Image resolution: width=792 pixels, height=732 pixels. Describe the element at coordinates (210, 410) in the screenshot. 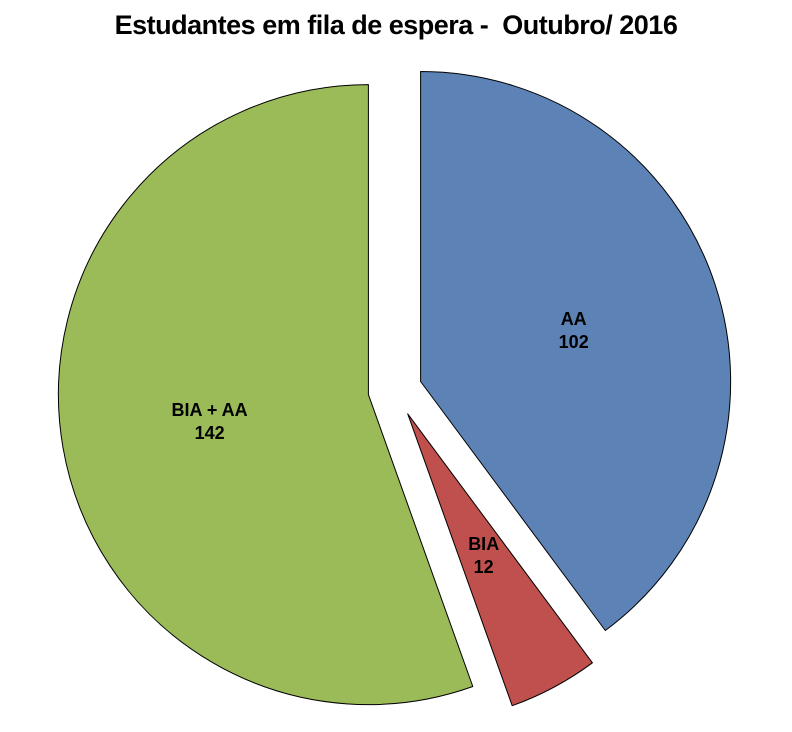

I see `pie-slice-label-bia-aa: BIA + AA` at that location.